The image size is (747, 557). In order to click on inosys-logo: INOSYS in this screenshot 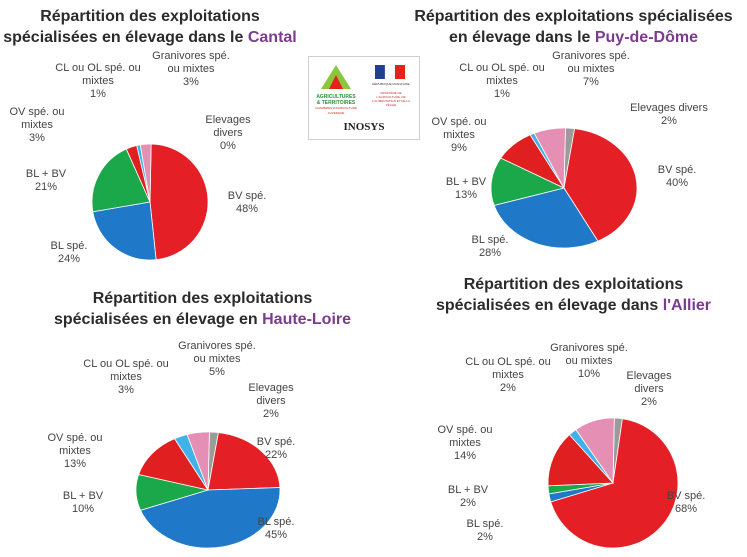, I will do `click(364, 127)`.